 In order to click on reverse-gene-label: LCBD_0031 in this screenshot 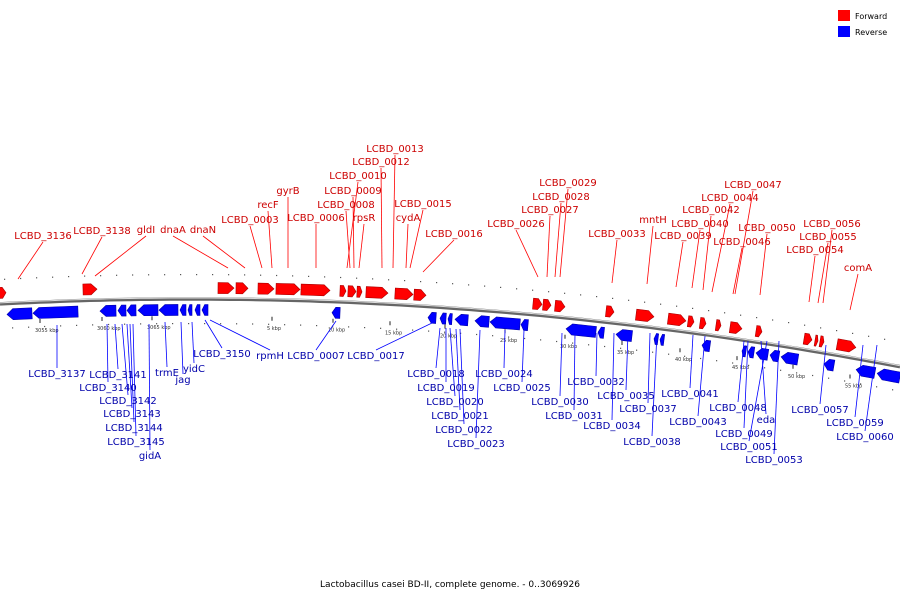, I will do `click(574, 416)`.